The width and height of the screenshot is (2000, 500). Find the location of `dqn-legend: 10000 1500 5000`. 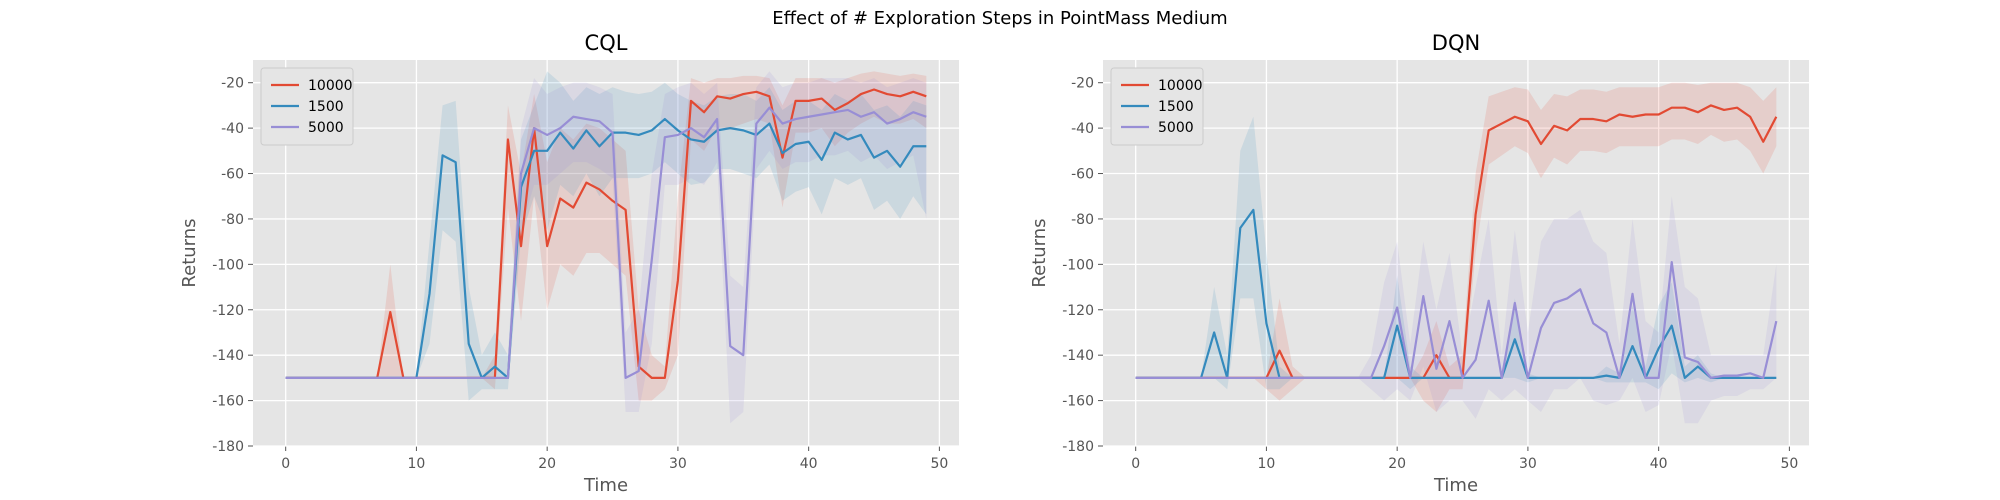

dqn-legend: 10000 1500 5000 is located at coordinates (1157, 106).